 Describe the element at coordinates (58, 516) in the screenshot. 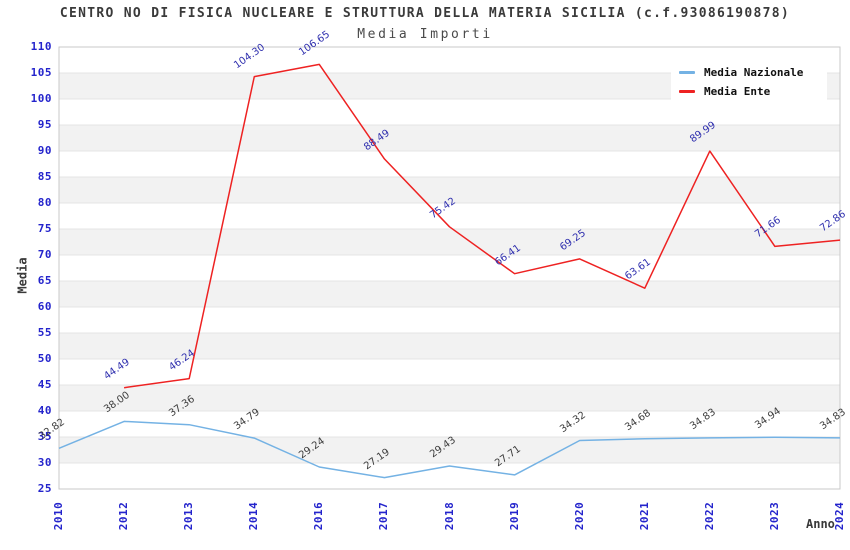

I see `x-tick-label: 2010` at that location.